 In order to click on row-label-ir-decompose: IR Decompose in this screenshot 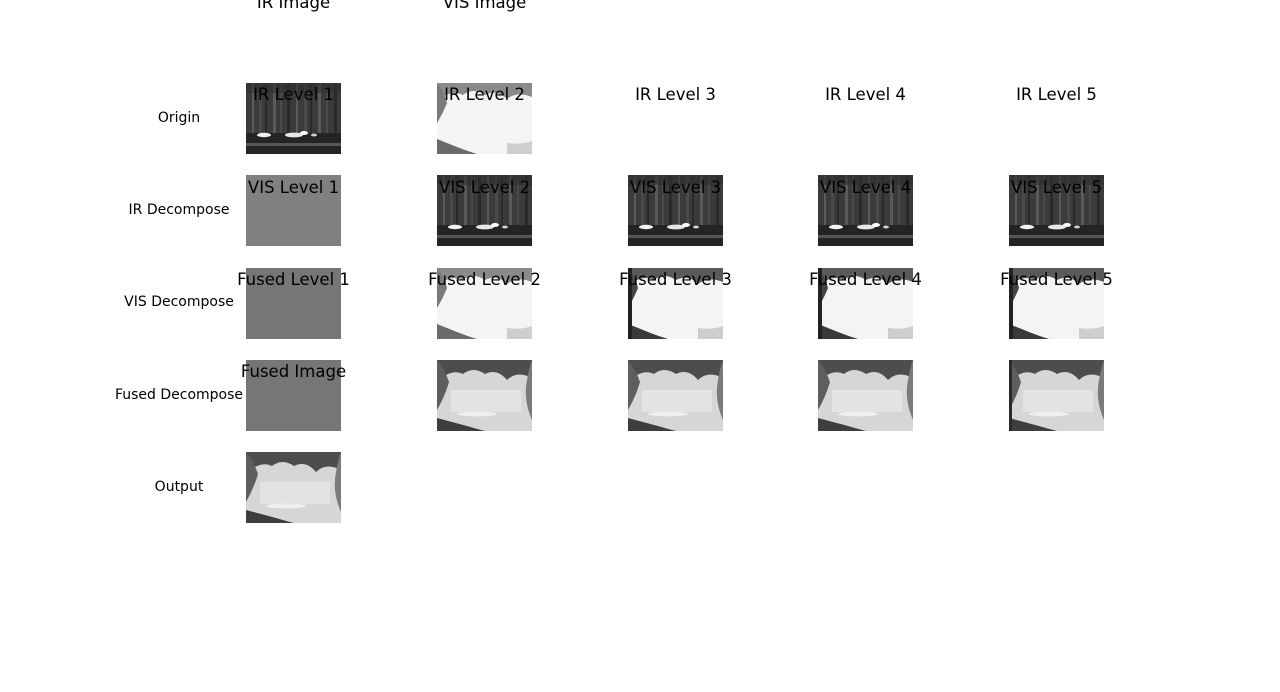, I will do `click(179, 210)`.